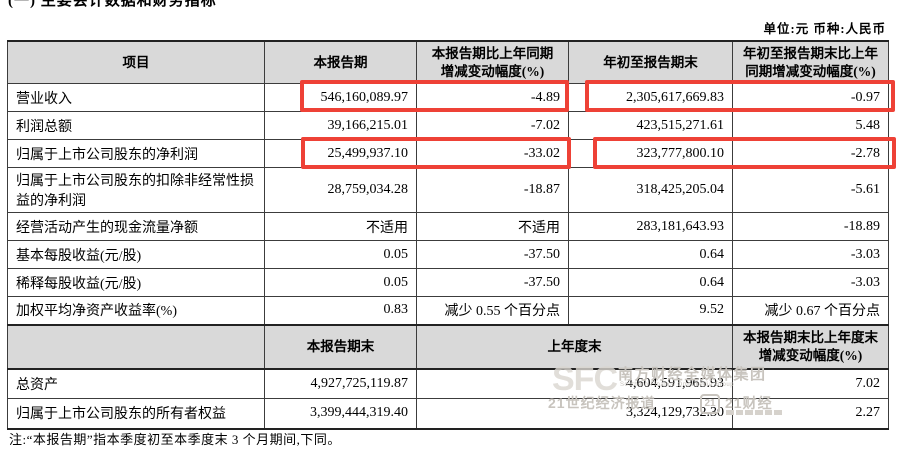 The width and height of the screenshot is (900, 456). I want to click on value-current: 546,160,089.97, so click(340, 97).